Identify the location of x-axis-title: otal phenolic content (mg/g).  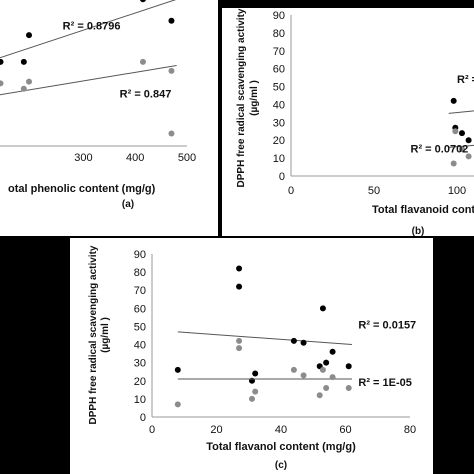
(82, 189).